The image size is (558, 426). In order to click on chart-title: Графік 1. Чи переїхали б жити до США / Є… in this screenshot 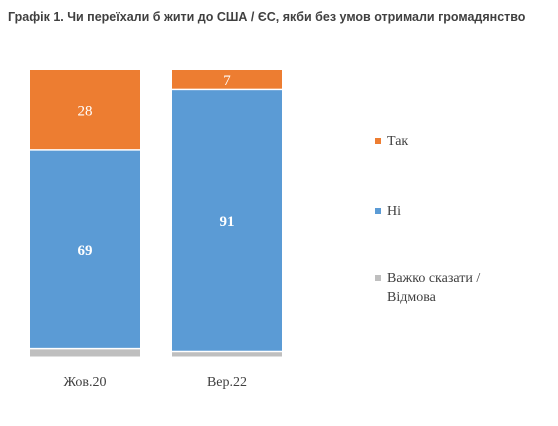, I will do `click(267, 17)`.